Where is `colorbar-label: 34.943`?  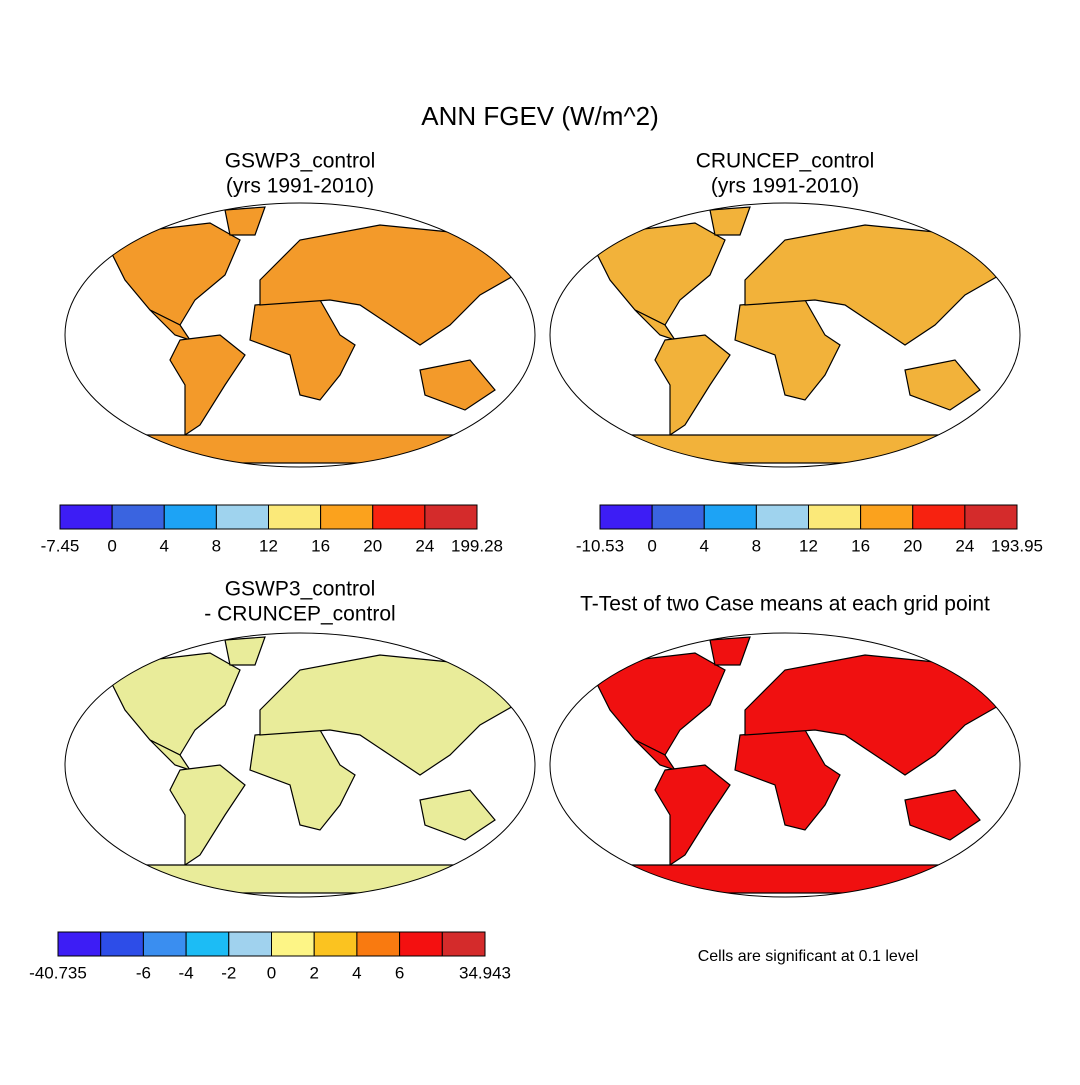
colorbar-label: 34.943 is located at coordinates (485, 972).